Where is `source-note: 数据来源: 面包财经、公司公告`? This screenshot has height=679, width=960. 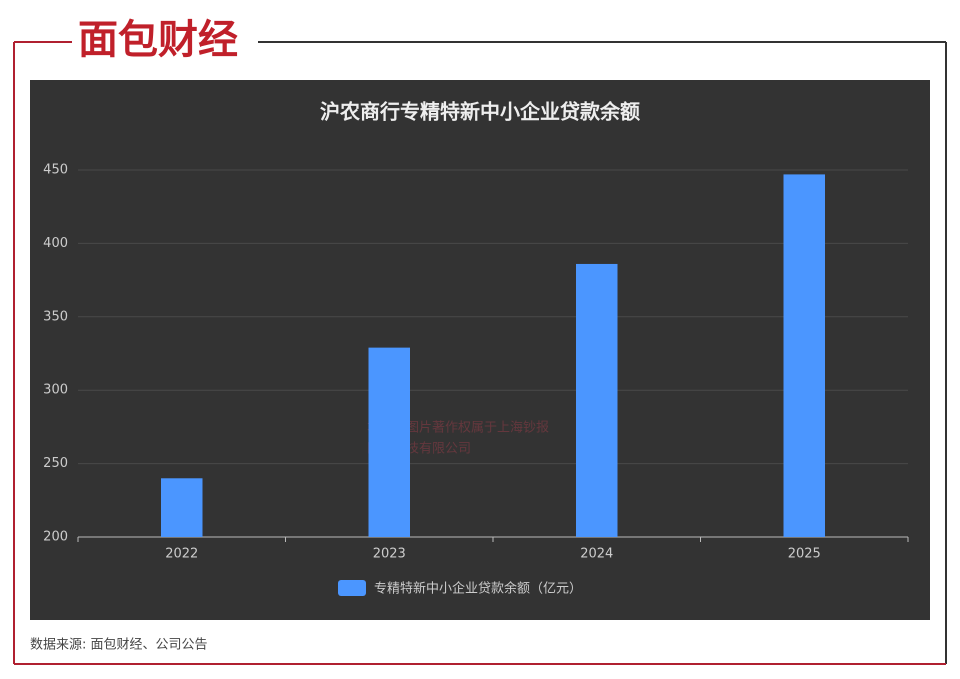 source-note: 数据来源: 面包财经、公司公告 is located at coordinates (119, 645).